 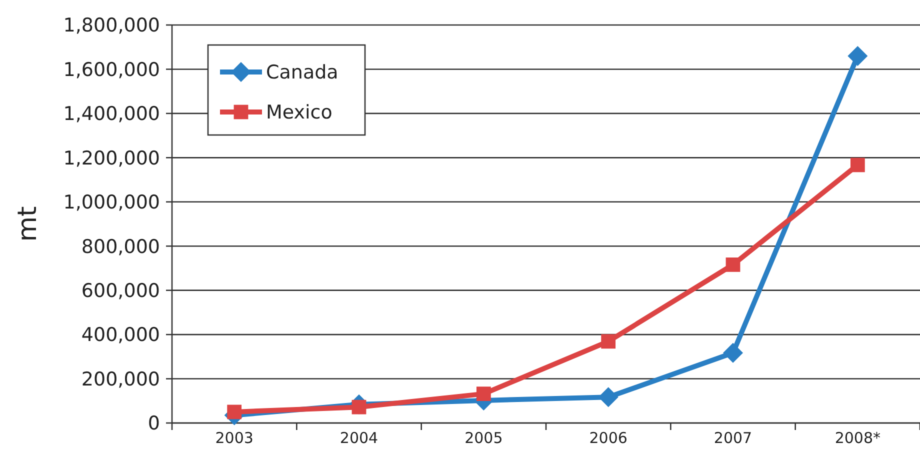 I want to click on x-tick-label: 2003, so click(x=234, y=438).